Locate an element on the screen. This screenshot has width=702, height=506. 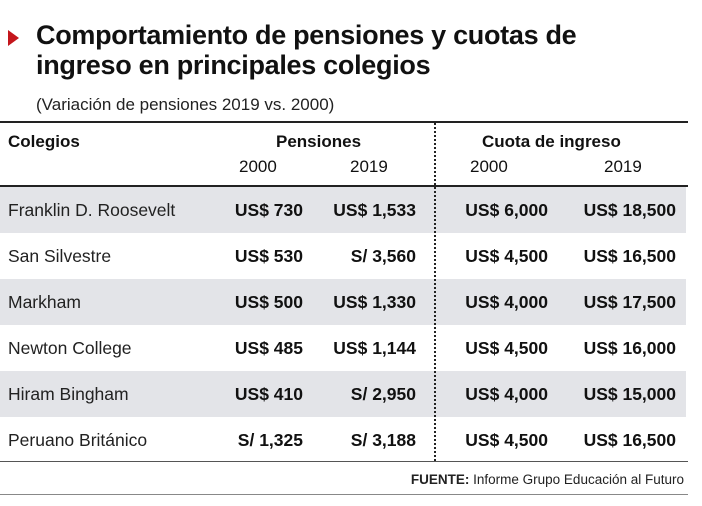
source-text: Informe Grupo Educación al Futuro is located at coordinates (578, 479).